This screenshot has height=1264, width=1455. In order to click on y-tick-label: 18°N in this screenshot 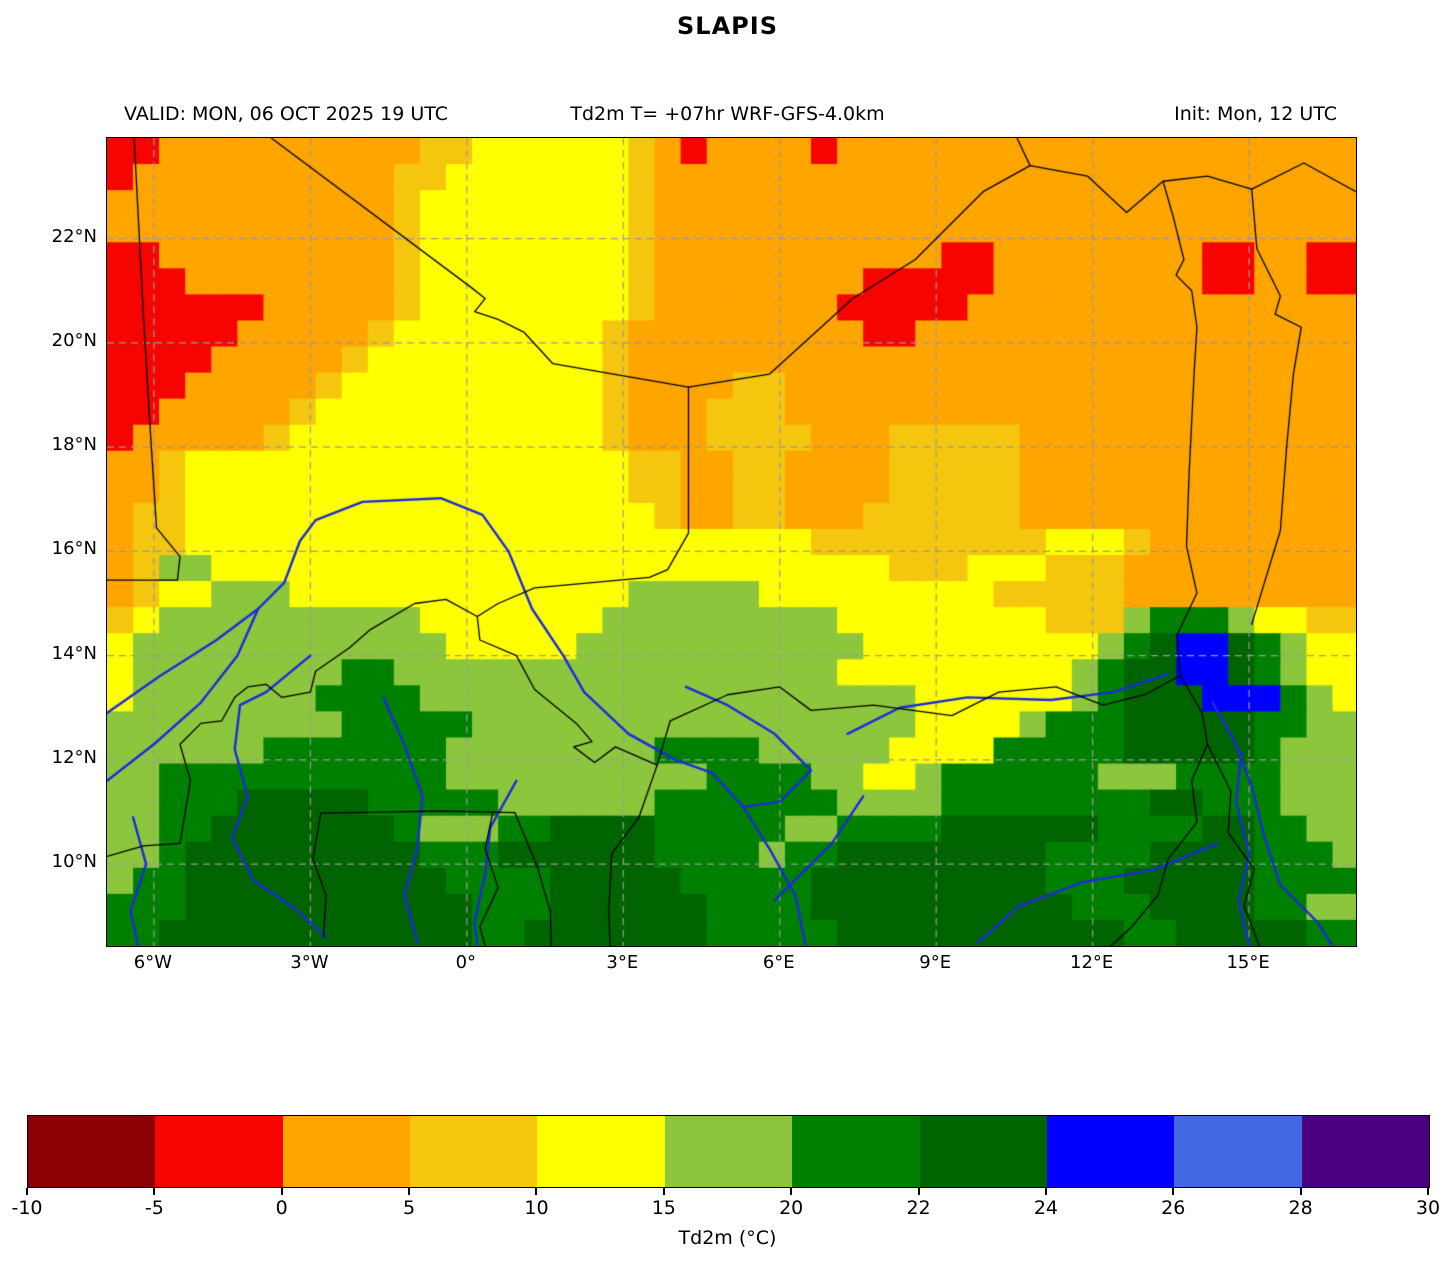, I will do `click(74, 445)`.